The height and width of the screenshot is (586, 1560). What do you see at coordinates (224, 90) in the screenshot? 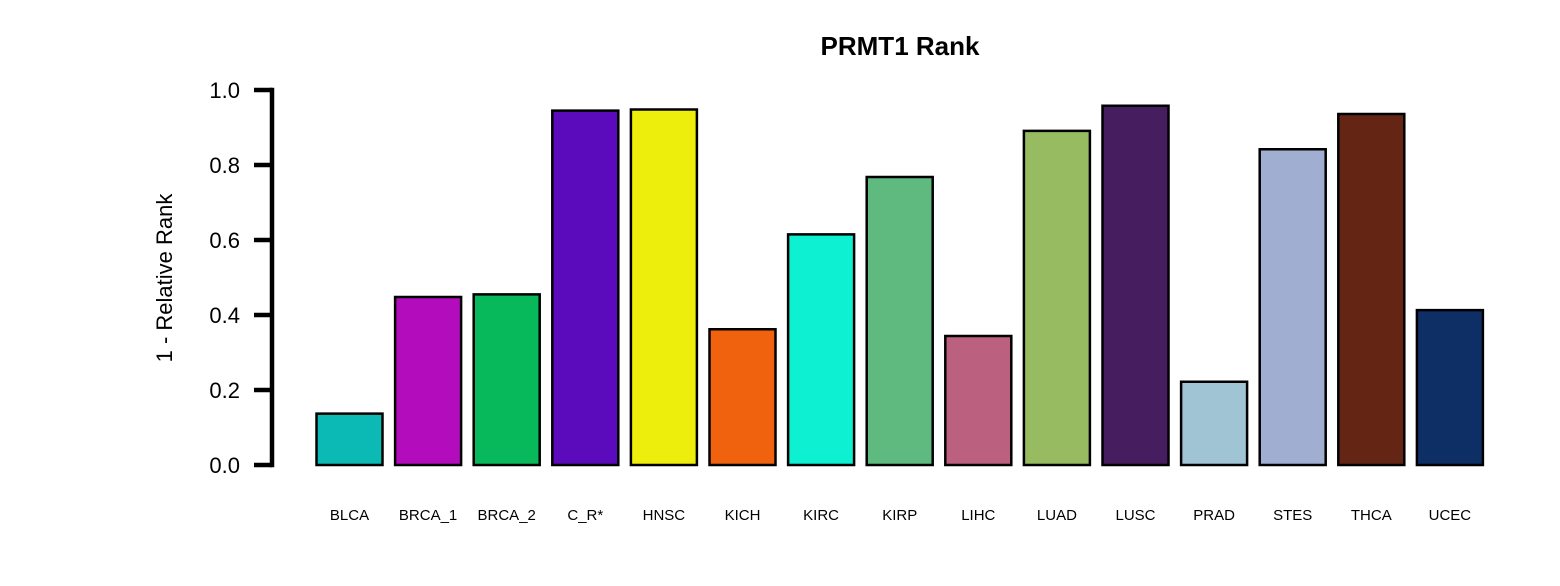
I see `y-tick-label: 1.0` at bounding box center [224, 90].